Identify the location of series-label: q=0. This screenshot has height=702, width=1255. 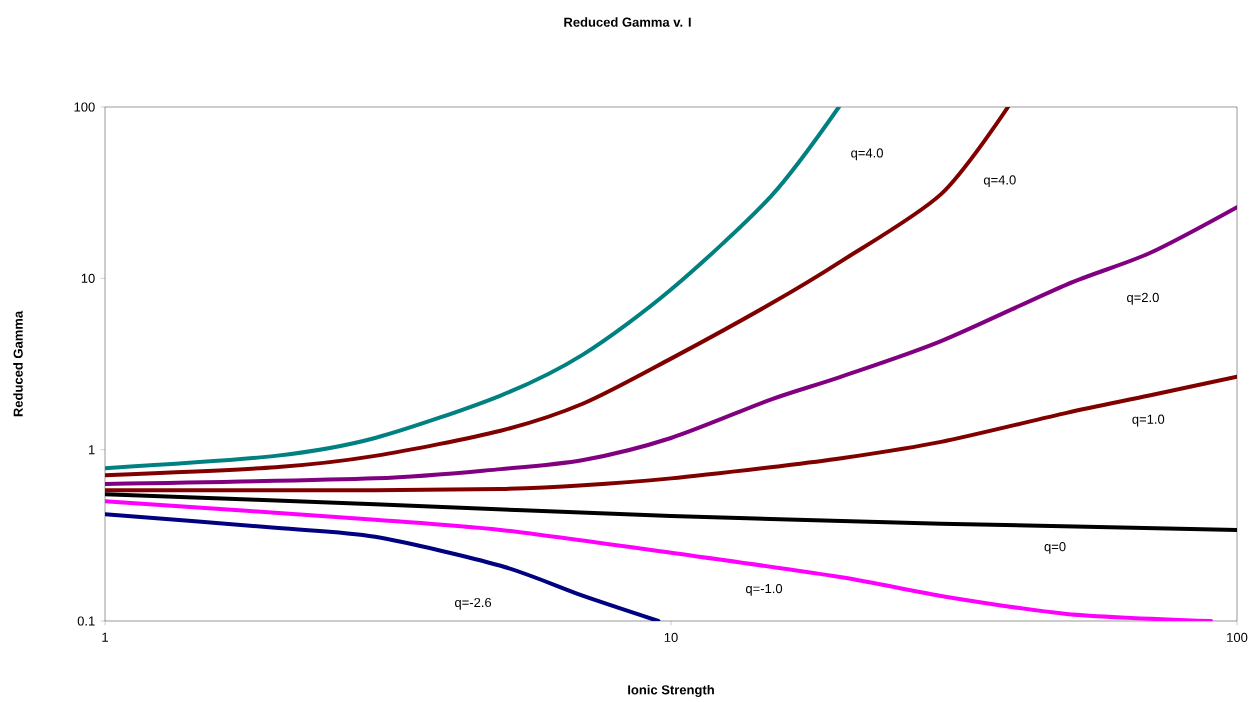
(1055, 548).